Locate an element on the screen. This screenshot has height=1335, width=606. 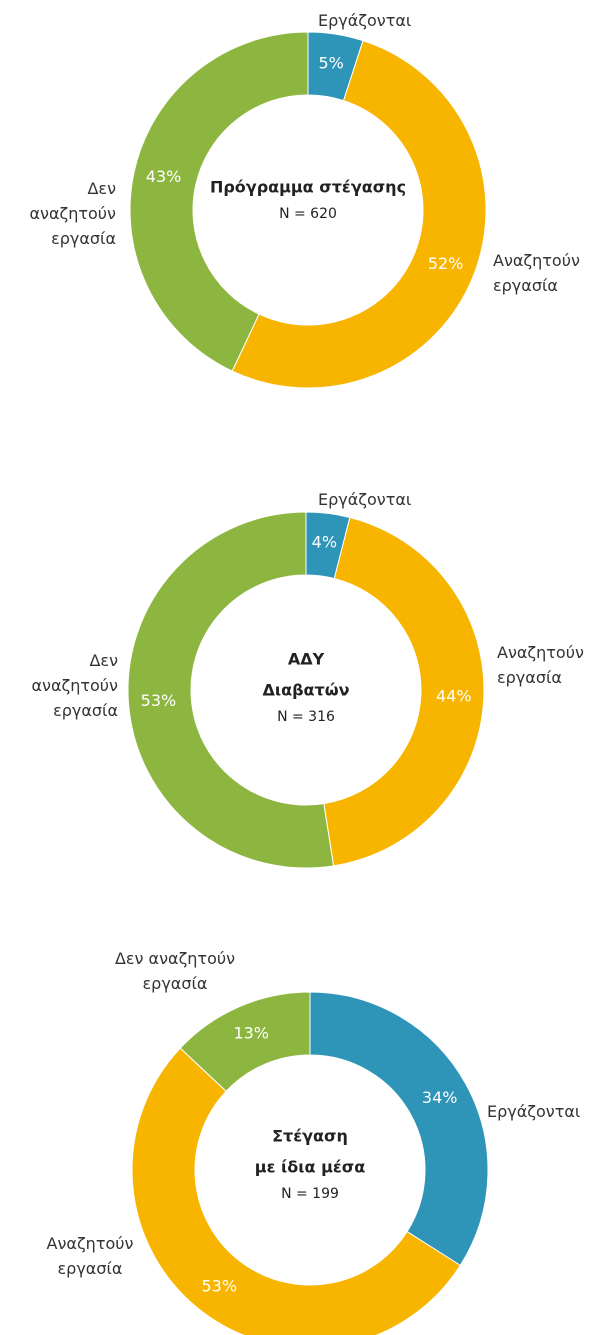
value-label: 5% is located at coordinates (330, 62).